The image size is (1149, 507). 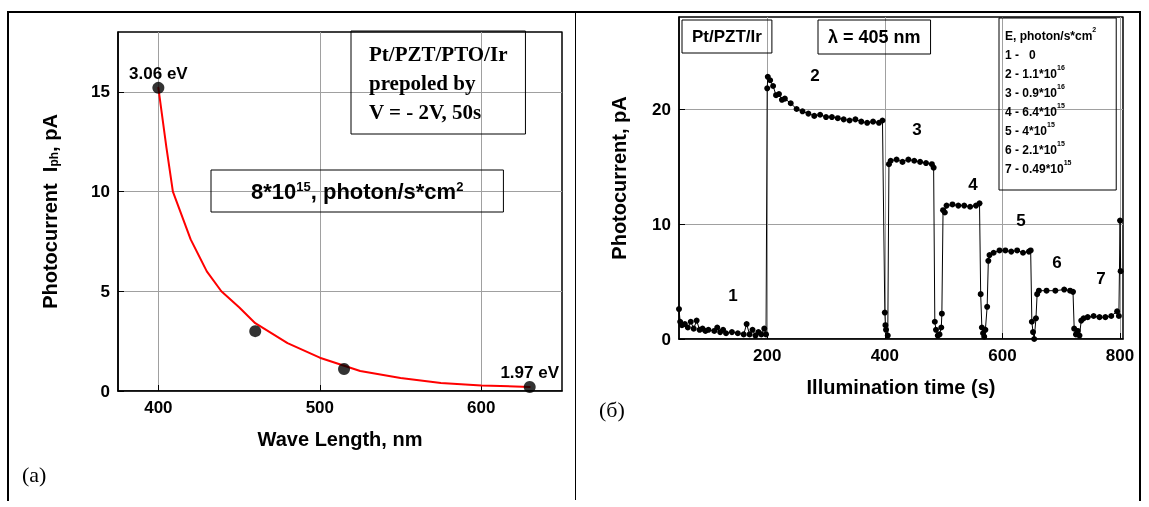 I want to click on annotation: Pt/PZT/Ir, so click(x=727, y=36).